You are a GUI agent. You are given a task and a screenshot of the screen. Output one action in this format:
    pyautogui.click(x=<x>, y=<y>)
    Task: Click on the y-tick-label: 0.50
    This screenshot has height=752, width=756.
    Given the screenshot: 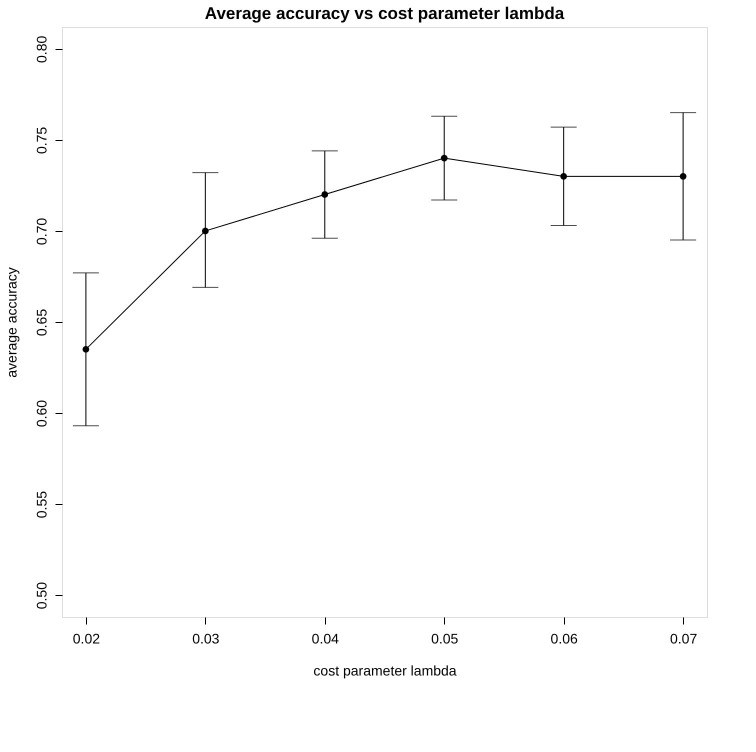 What is the action you would take?
    pyautogui.click(x=42, y=596)
    